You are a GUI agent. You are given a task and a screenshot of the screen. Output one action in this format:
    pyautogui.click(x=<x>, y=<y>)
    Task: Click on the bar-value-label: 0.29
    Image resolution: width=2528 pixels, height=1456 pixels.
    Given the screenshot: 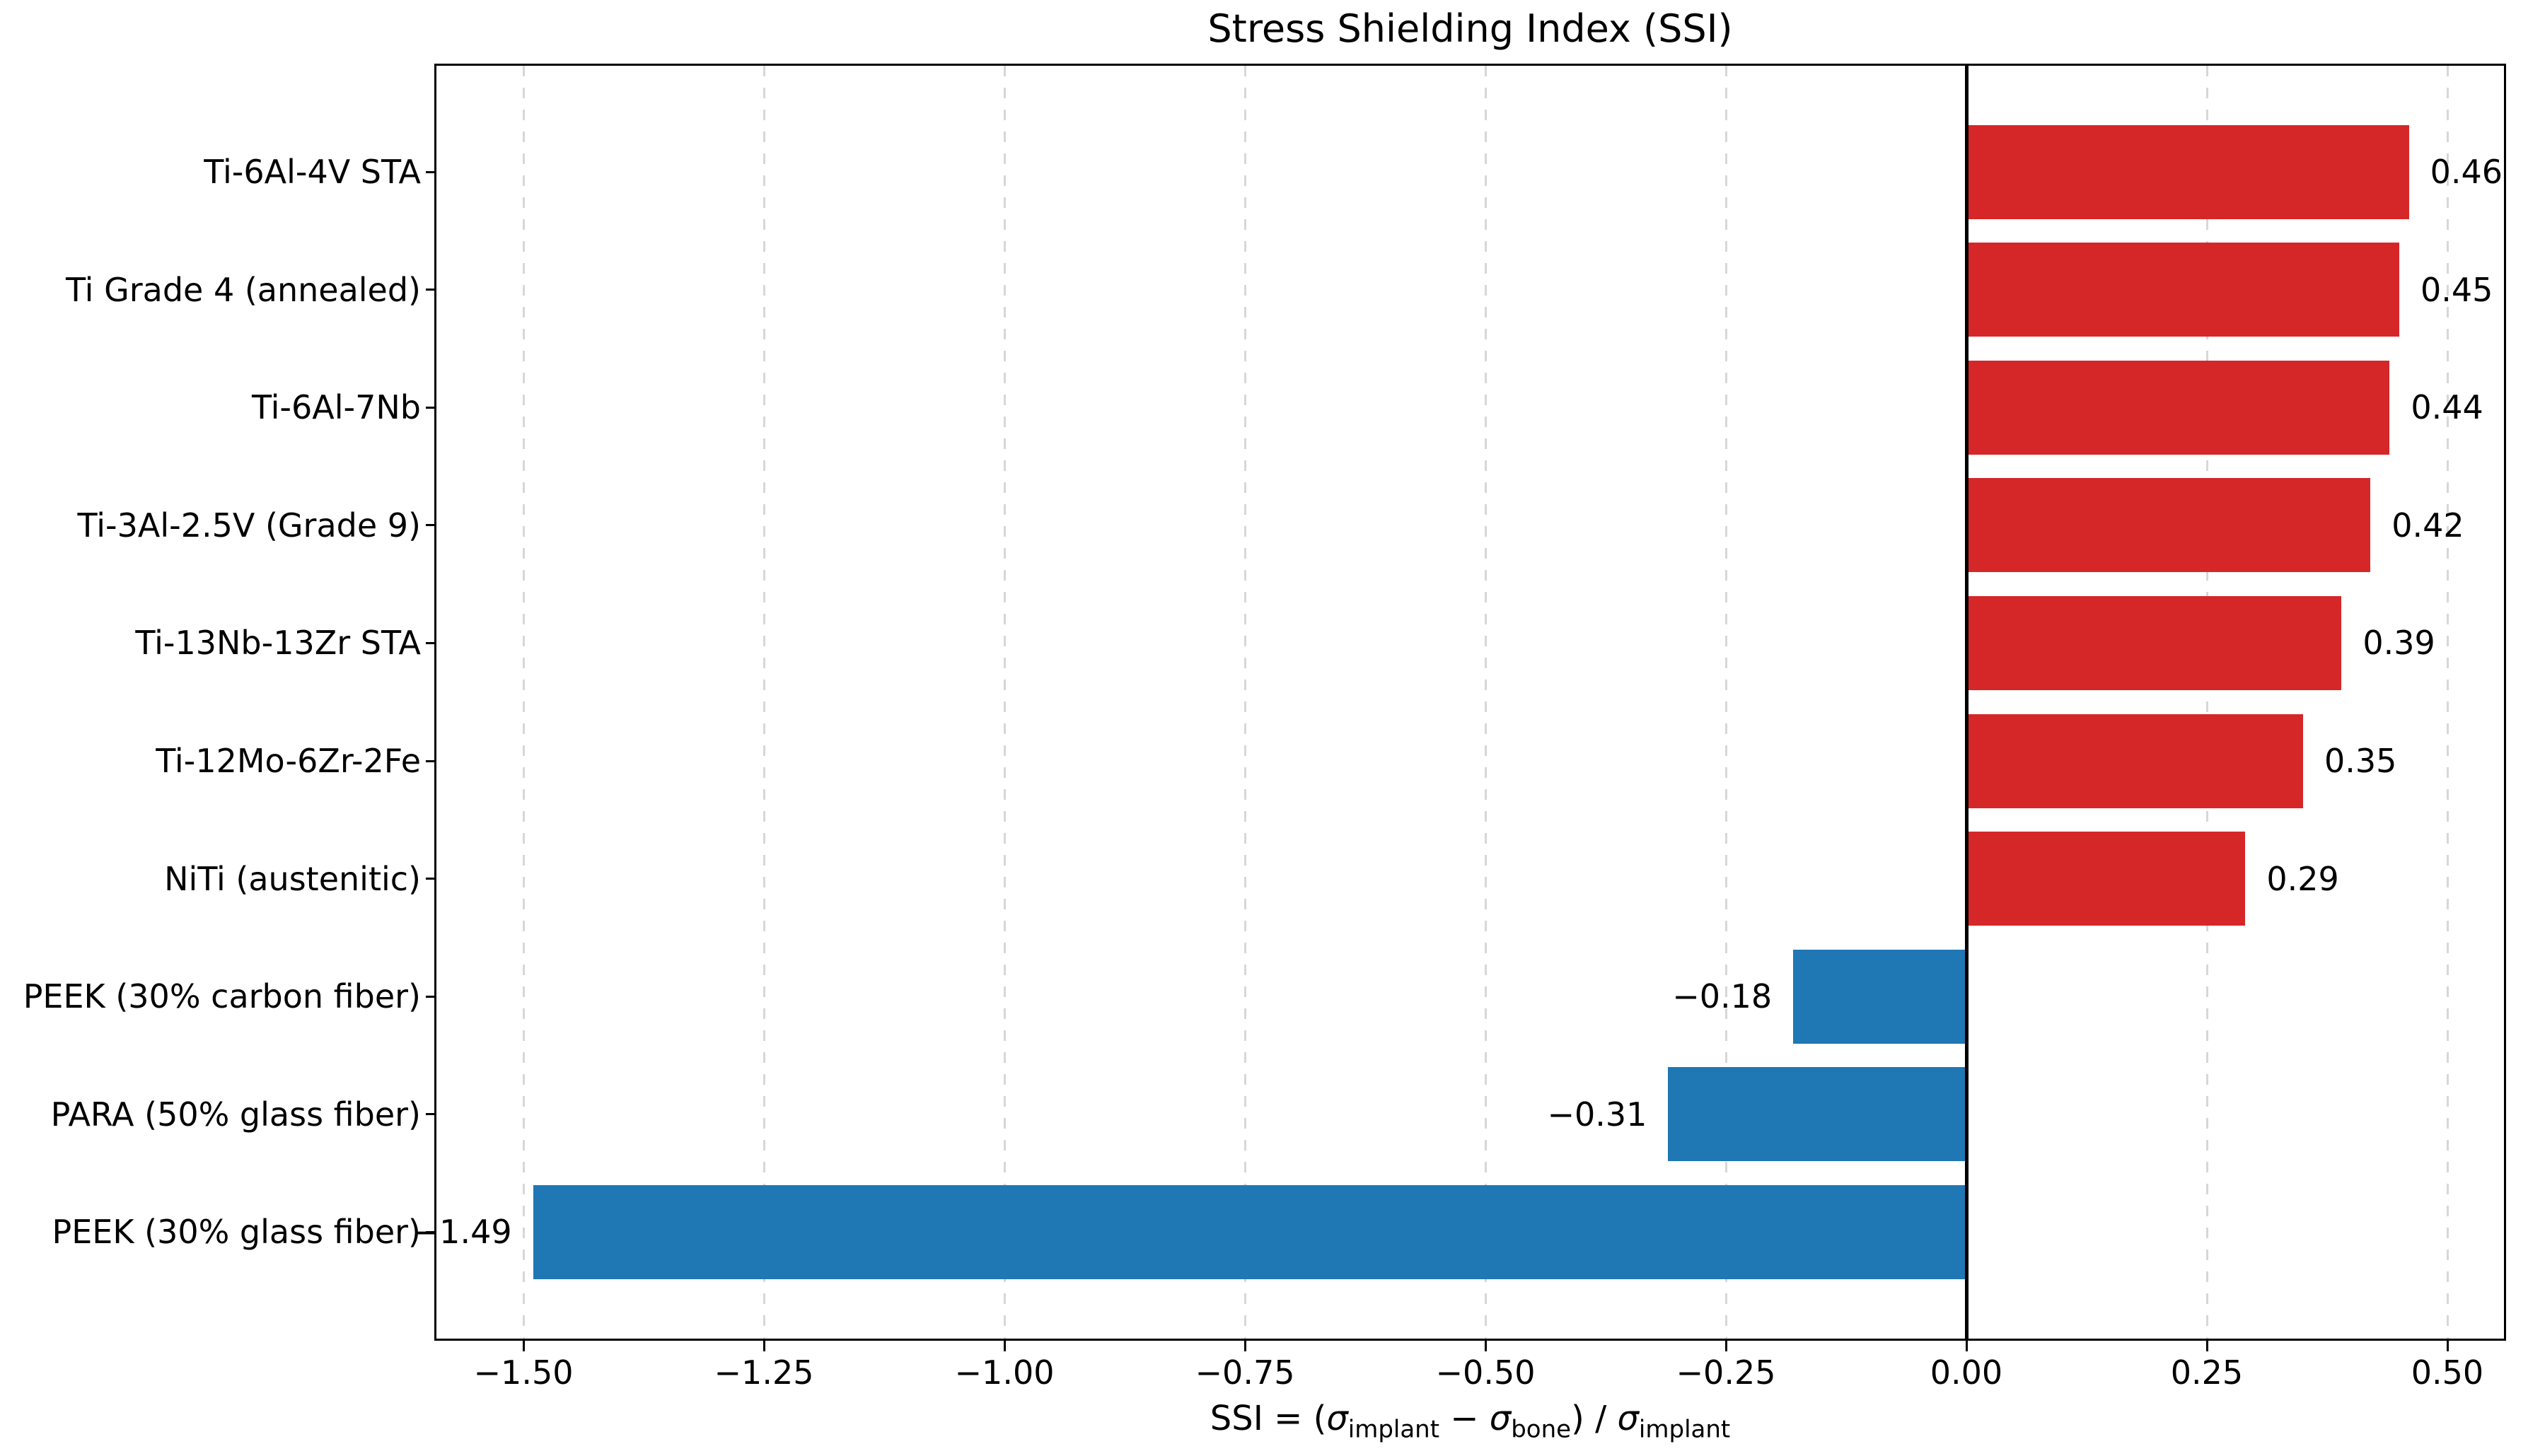 What is the action you would take?
    pyautogui.click(x=2303, y=878)
    